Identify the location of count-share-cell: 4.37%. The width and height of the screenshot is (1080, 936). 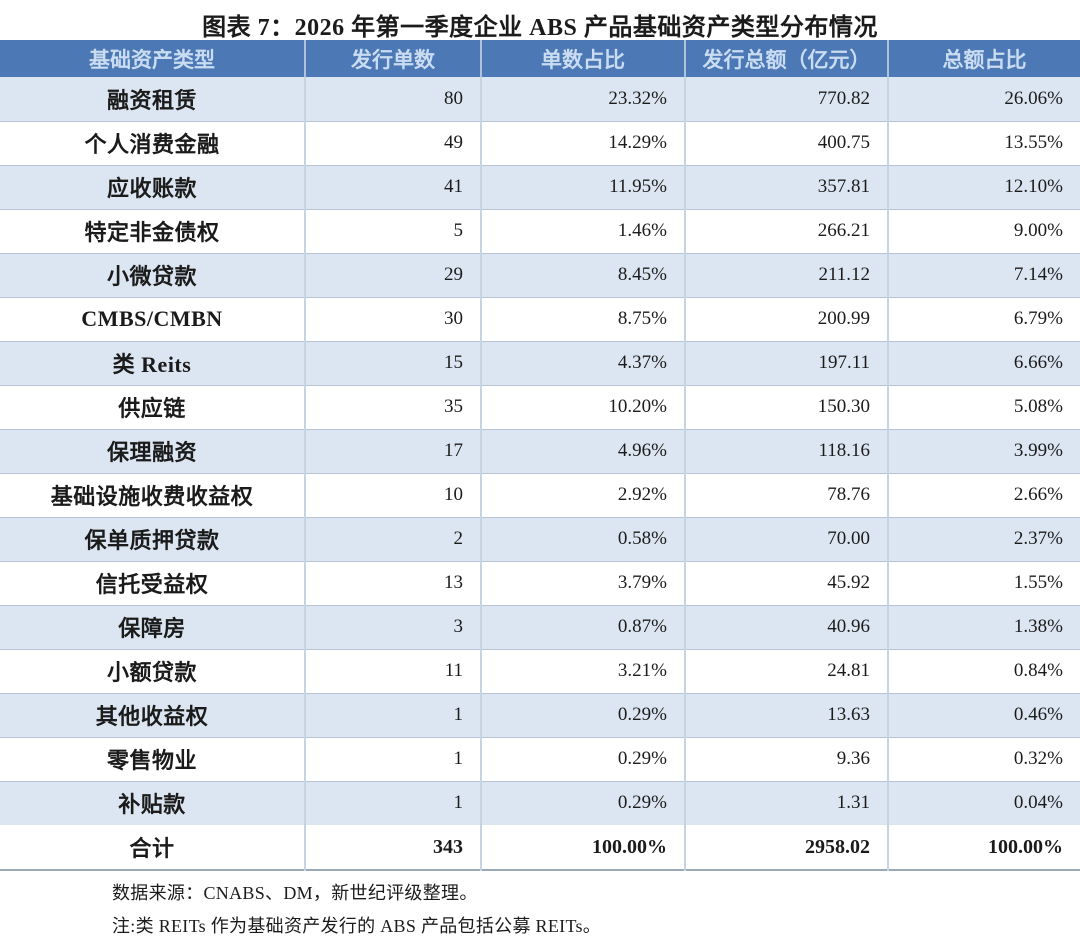
(583, 363).